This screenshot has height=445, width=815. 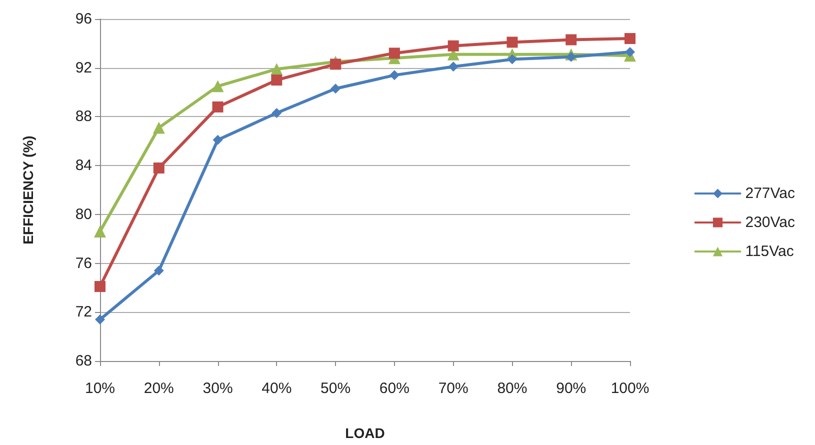 I want to click on y-tick-label: 68, so click(x=83, y=361).